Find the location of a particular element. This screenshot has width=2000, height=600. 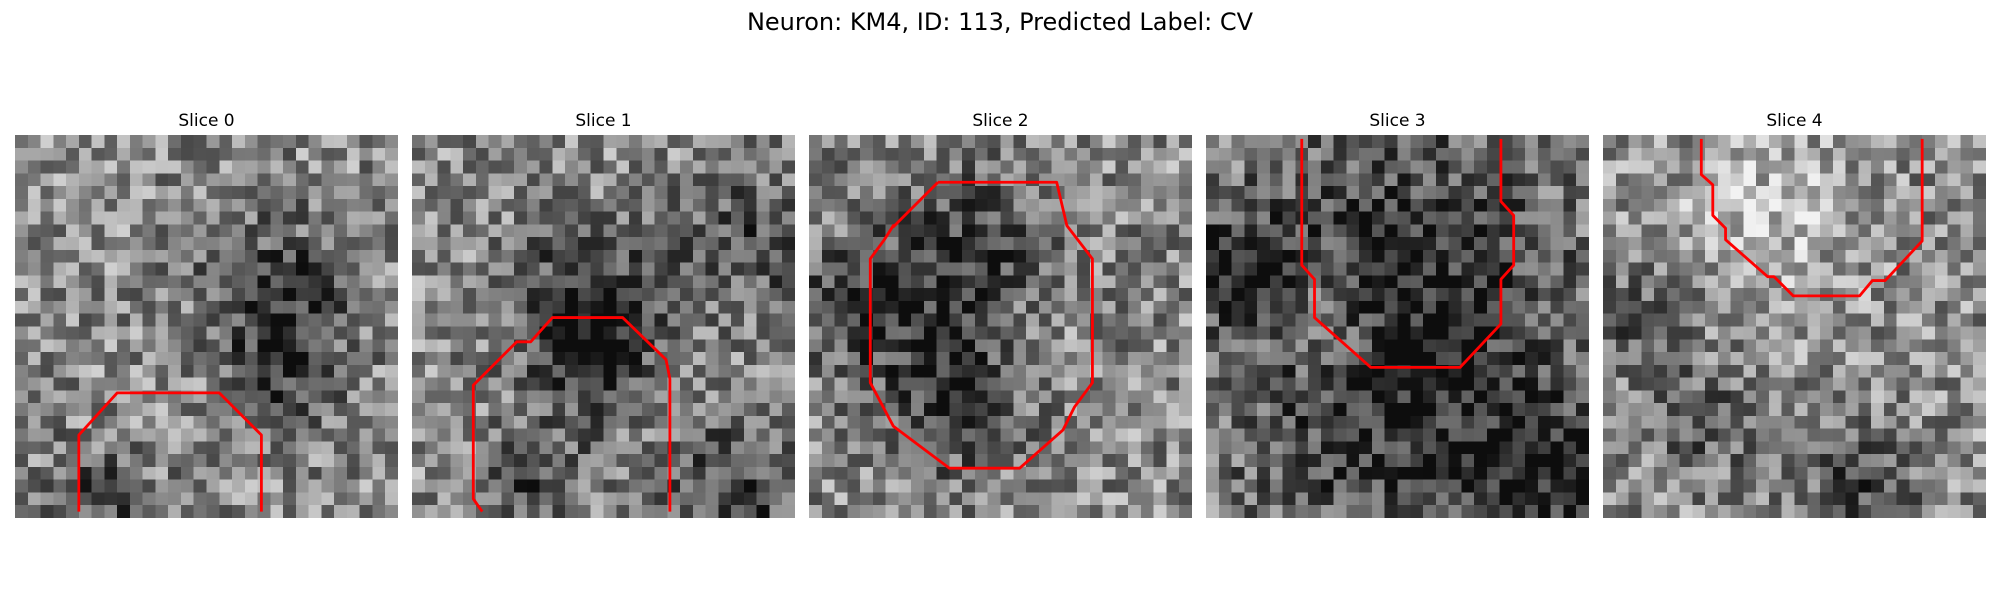

slice-panel-4: Slice 4 is located at coordinates (1794, 314).